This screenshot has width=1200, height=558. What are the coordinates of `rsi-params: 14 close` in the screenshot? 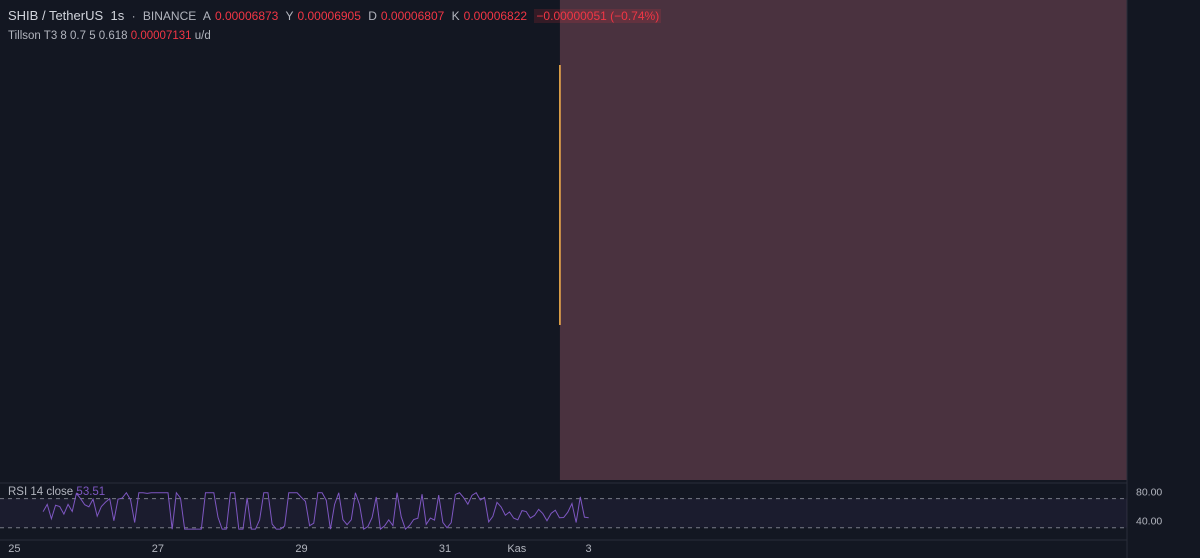 It's located at (52, 492).